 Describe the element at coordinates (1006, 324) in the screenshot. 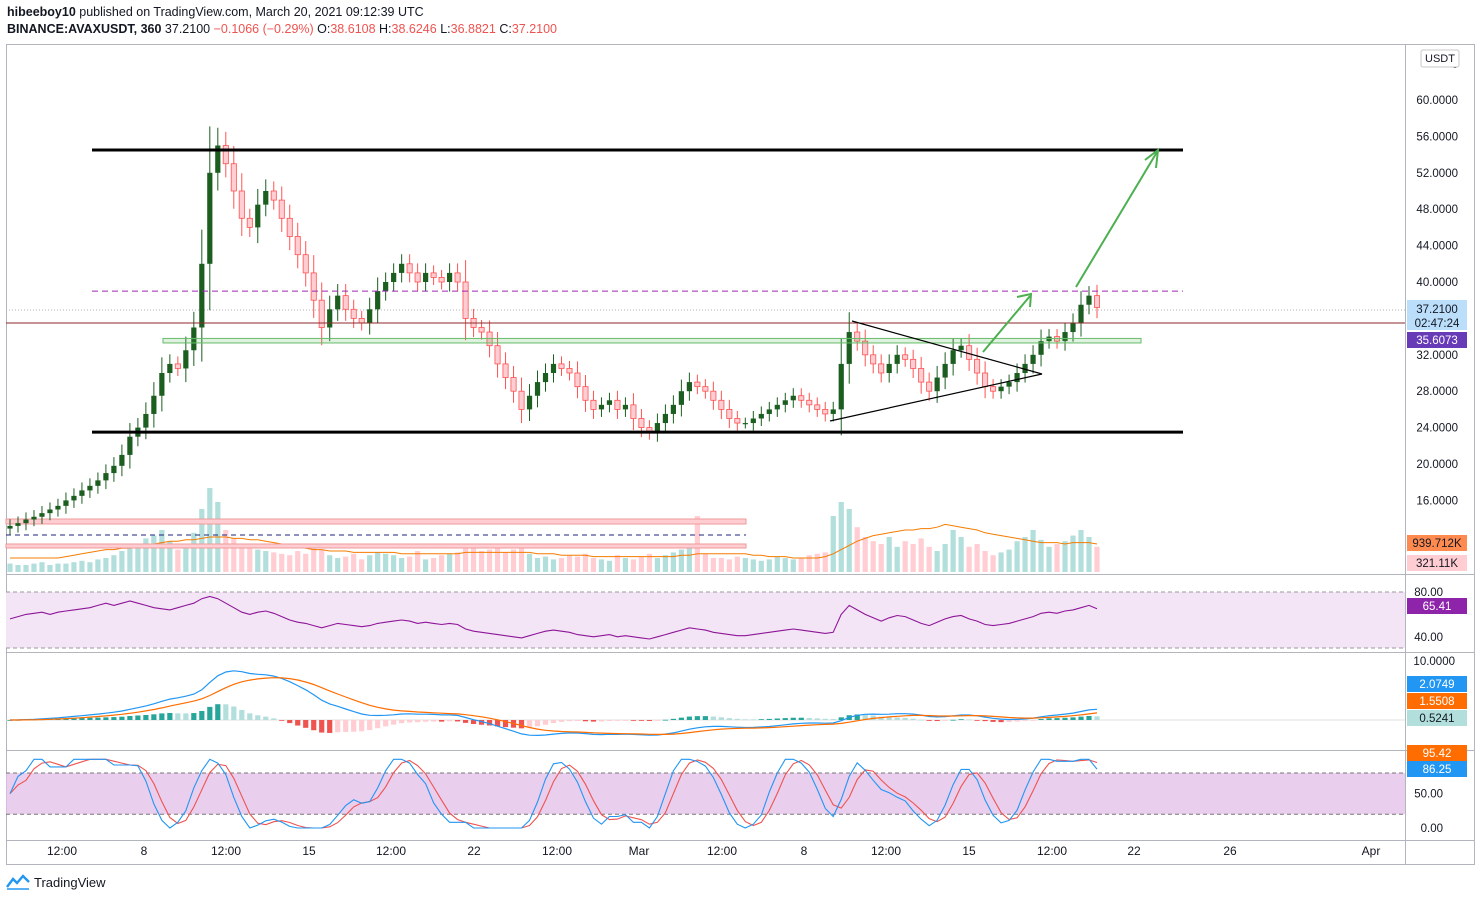

I see `arrow-short-line` at that location.